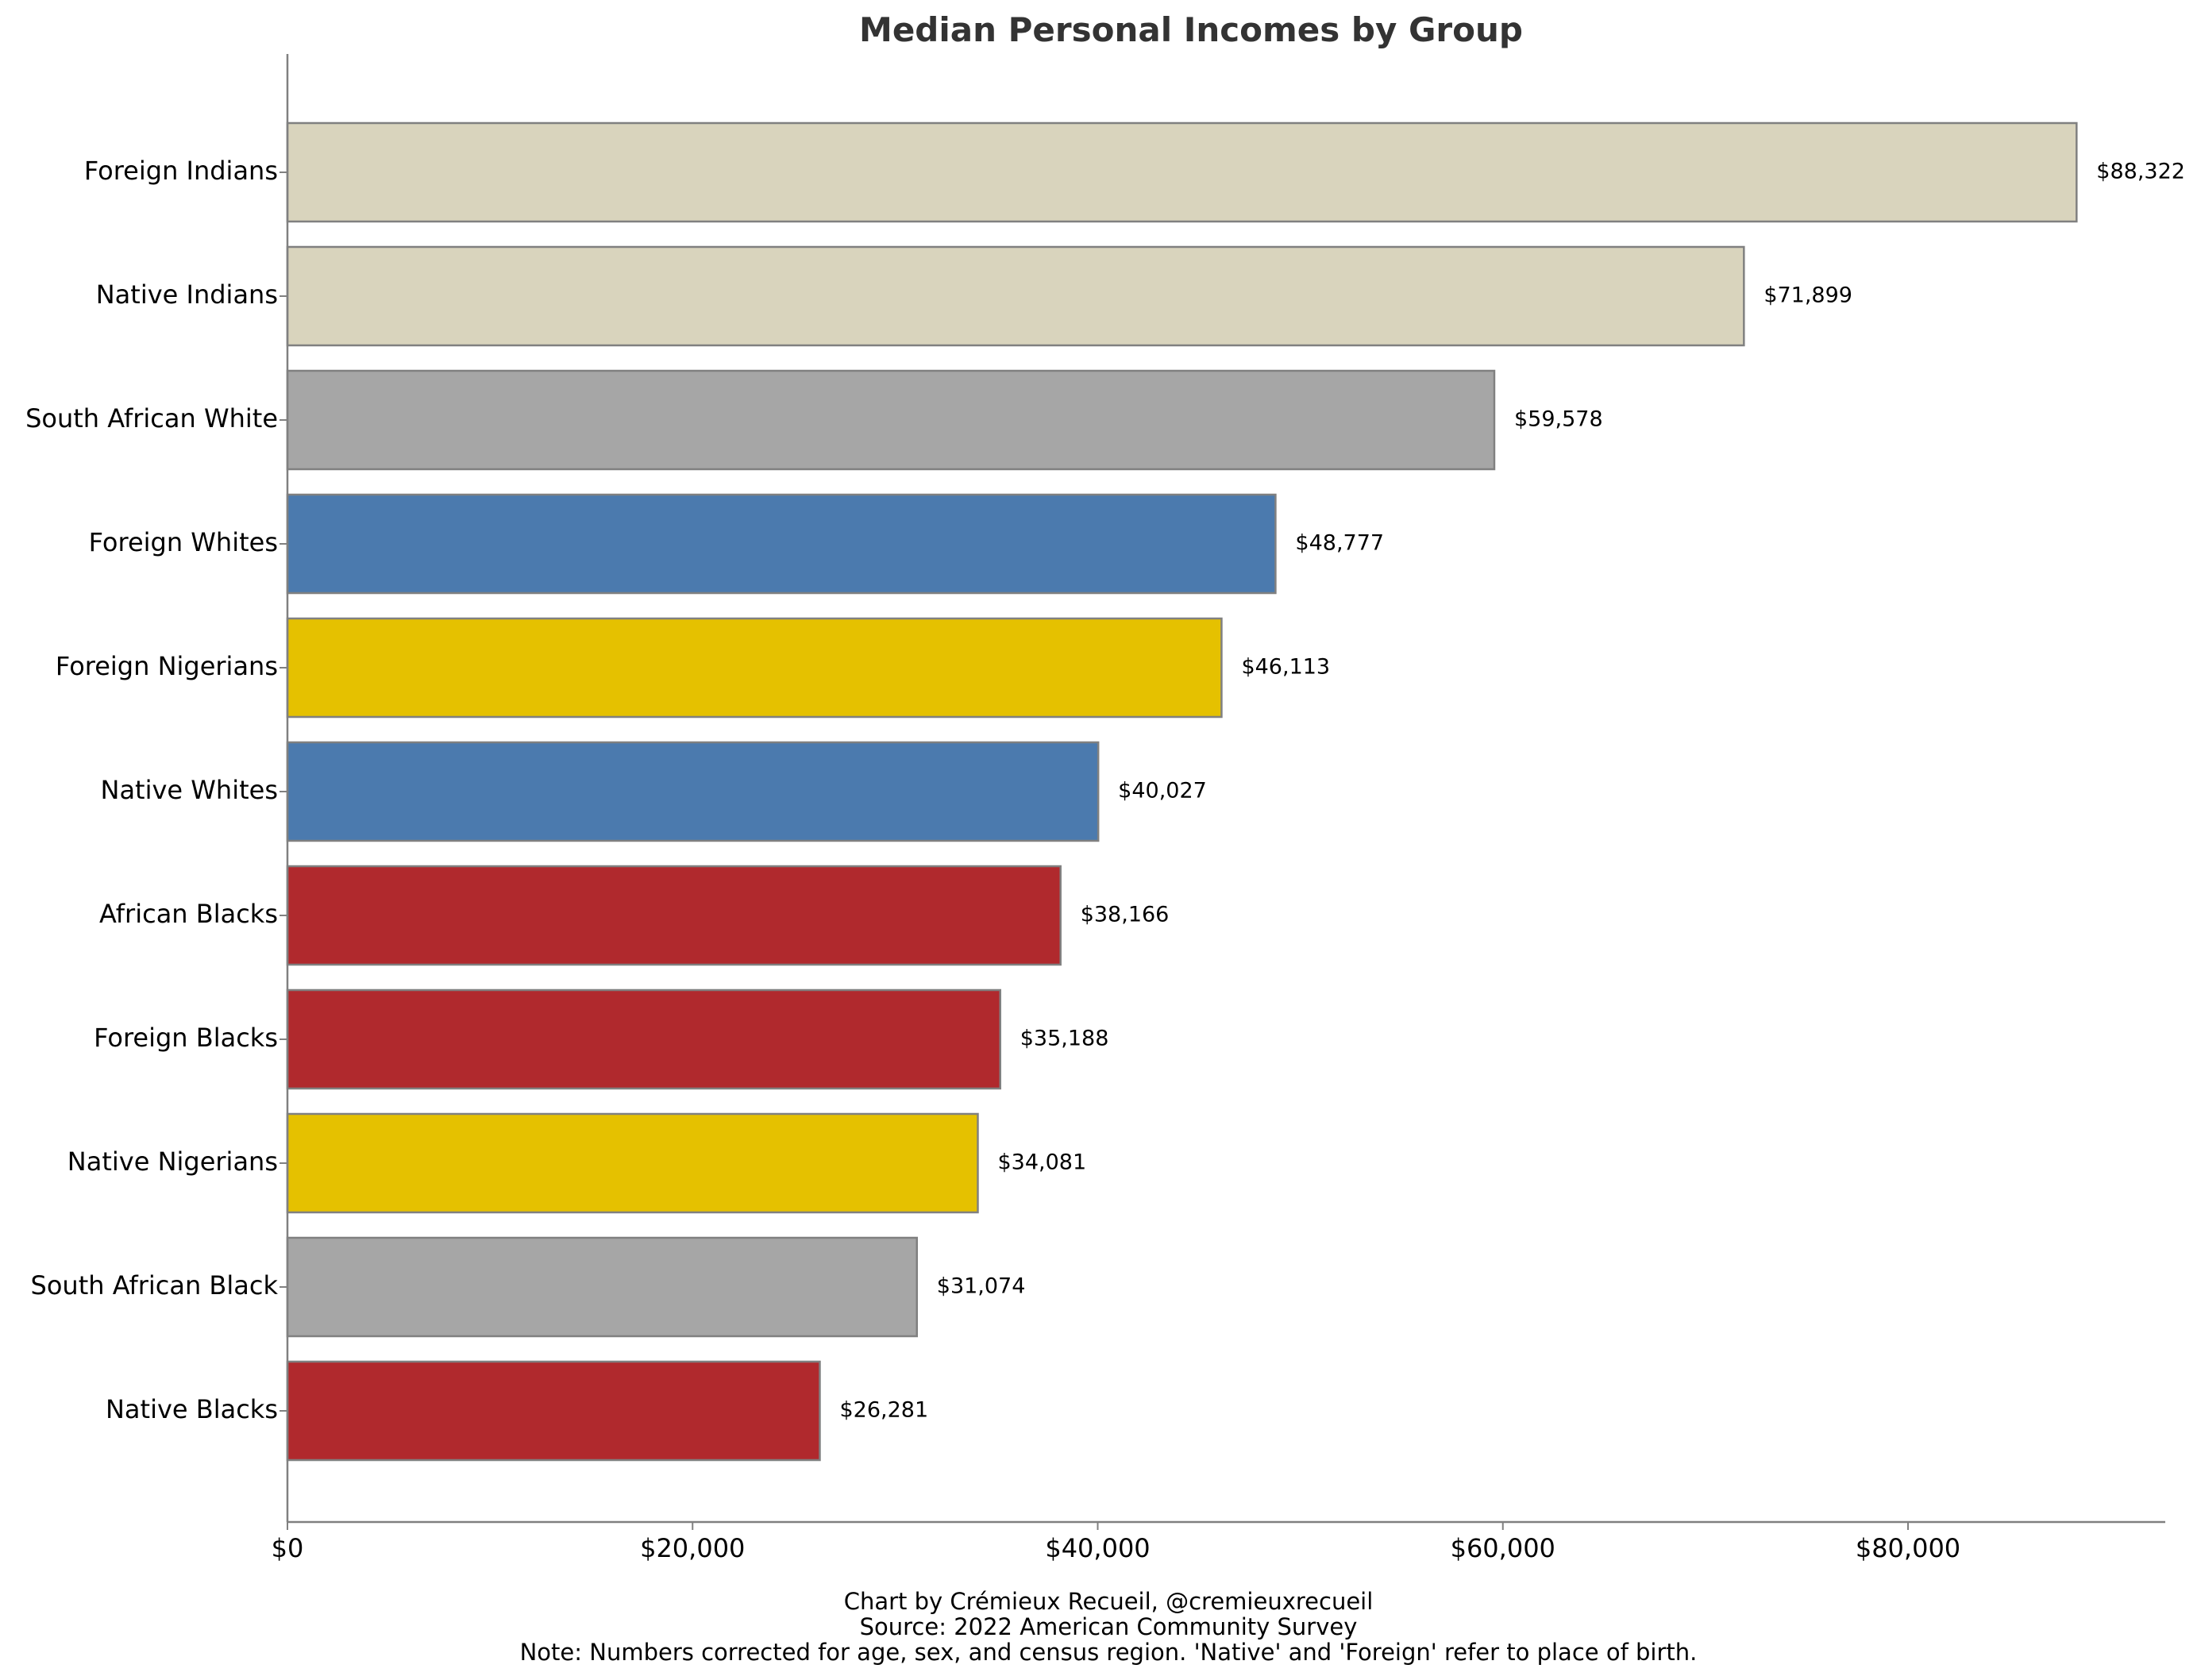 The image size is (2201, 1680). Describe the element at coordinates (1126, 915) in the screenshot. I see `value-label-african-blacks: $38,166` at that location.